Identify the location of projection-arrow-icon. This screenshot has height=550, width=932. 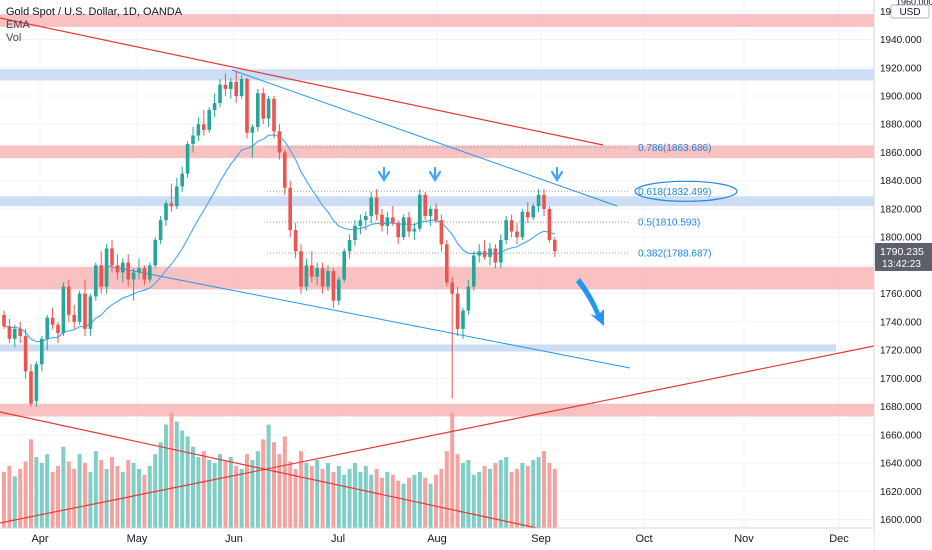
(590, 302).